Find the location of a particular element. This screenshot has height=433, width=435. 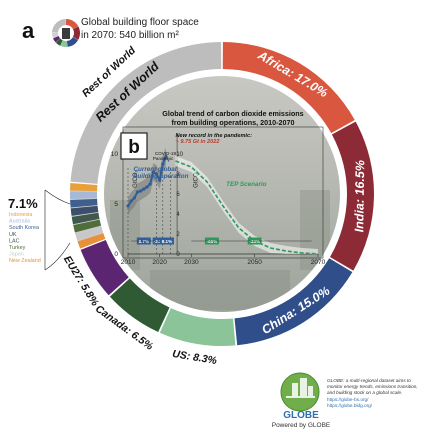

y2-tick-label: 6 is located at coordinates (178, 195).